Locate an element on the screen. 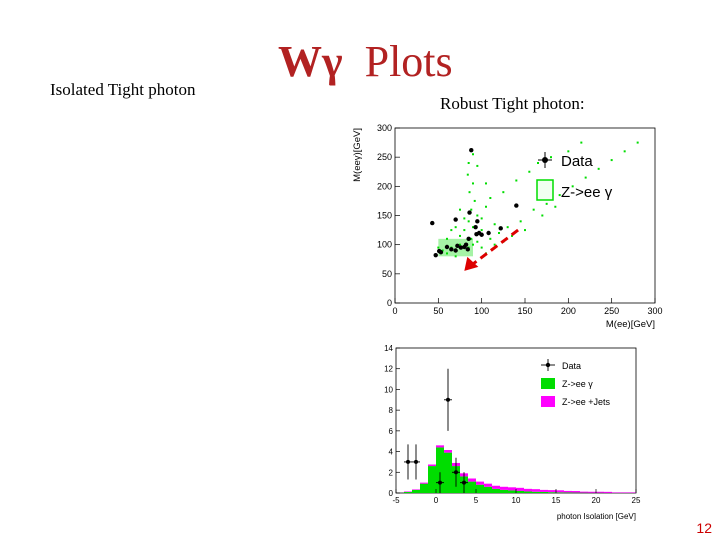 The image size is (720, 540). mc-density-region is located at coordinates (455, 247).